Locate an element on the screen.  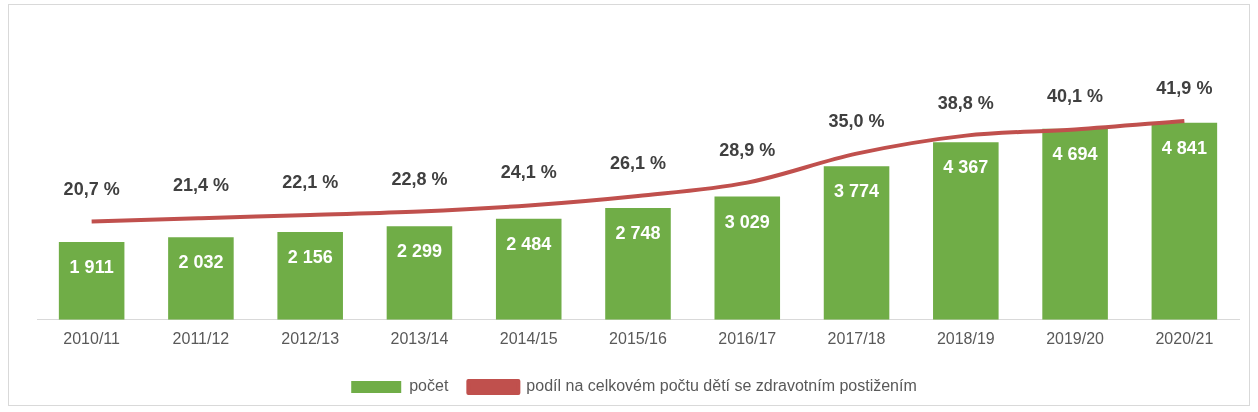
x-tick-label: 2020/21 is located at coordinates (1184, 338).